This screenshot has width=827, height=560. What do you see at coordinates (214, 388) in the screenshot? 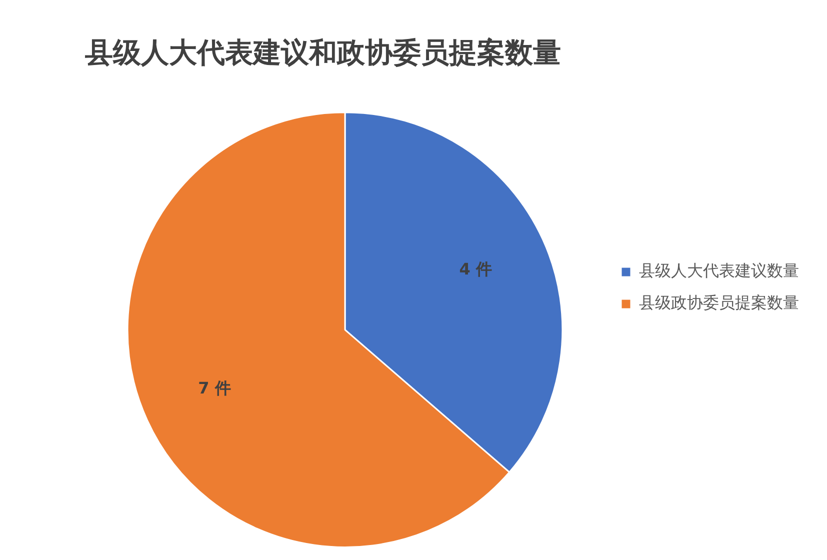
I see `data-label: 7 件` at bounding box center [214, 388].